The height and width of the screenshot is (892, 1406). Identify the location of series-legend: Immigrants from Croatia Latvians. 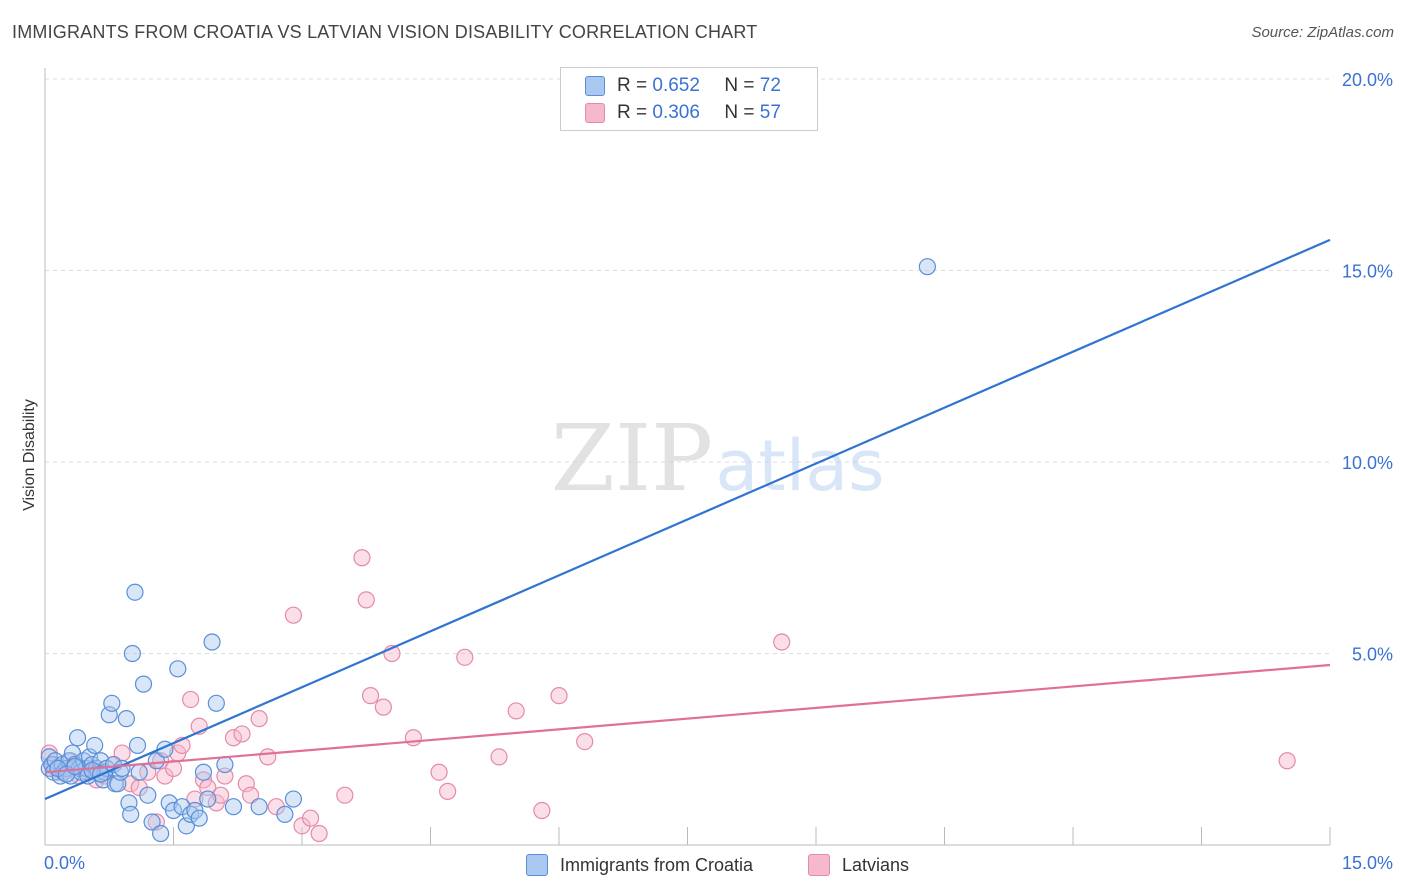
(703, 864).